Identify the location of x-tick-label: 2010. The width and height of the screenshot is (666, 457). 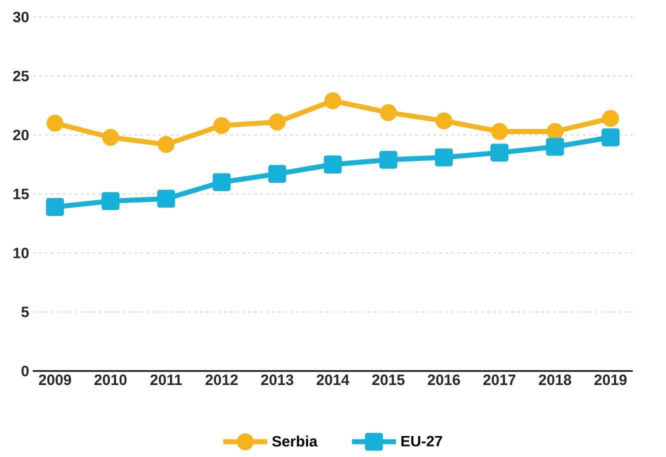
(110, 380).